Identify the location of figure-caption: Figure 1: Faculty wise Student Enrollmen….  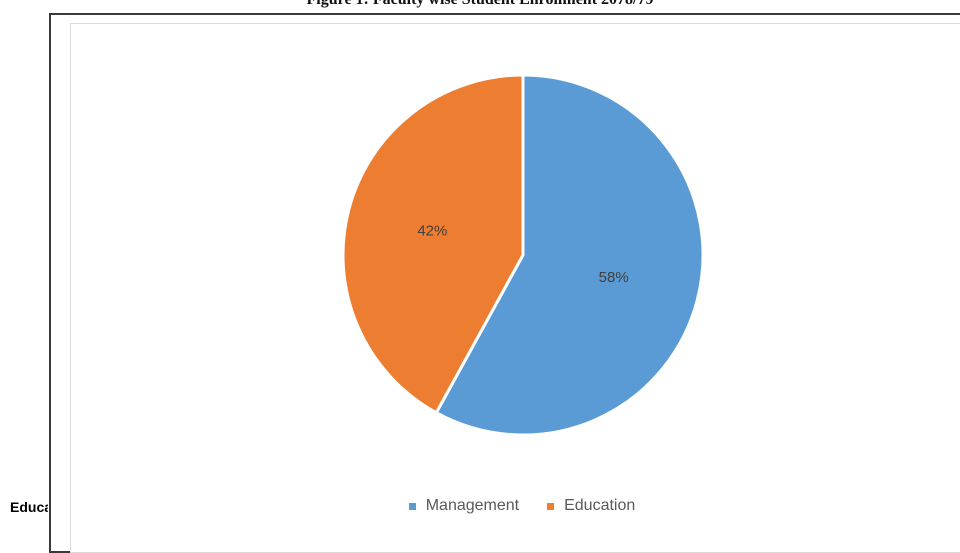
(480, 4).